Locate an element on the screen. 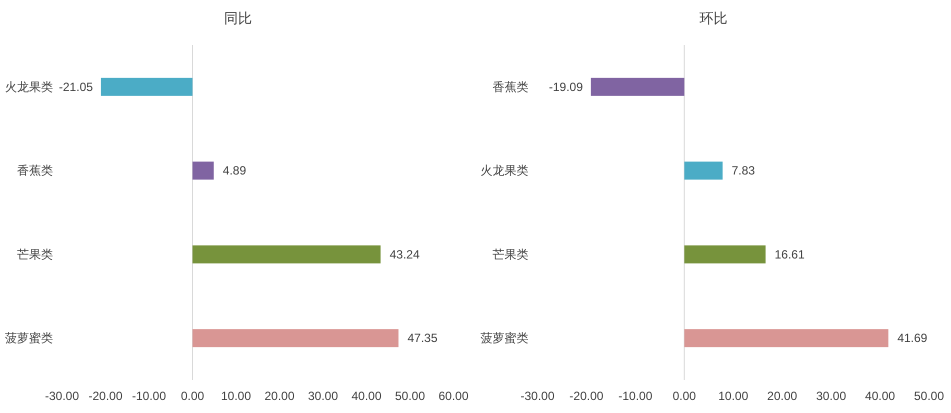 Image resolution: width=951 pixels, height=413 pixels. data-label: 4.89 is located at coordinates (234, 171).